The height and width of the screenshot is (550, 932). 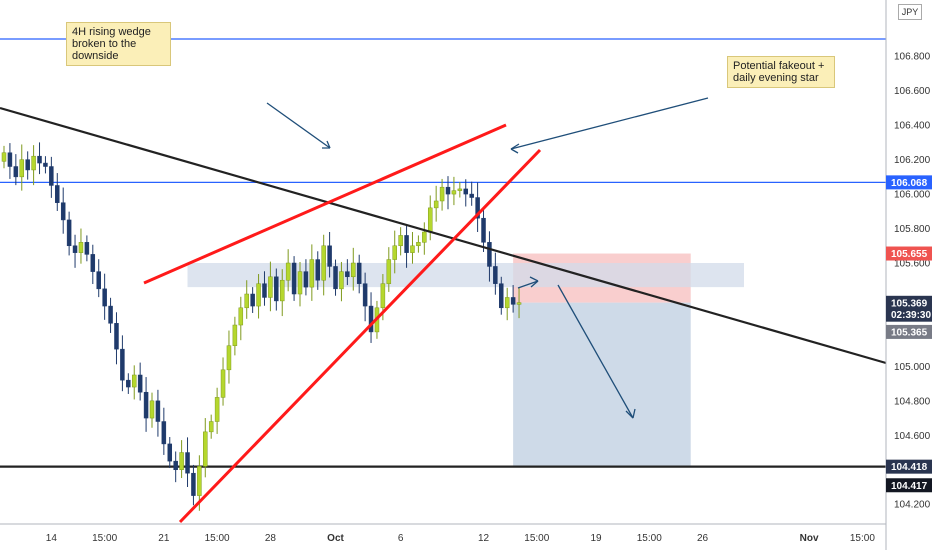 What do you see at coordinates (595, 351) in the screenshot?
I see `projection-down-arrow` at bounding box center [595, 351].